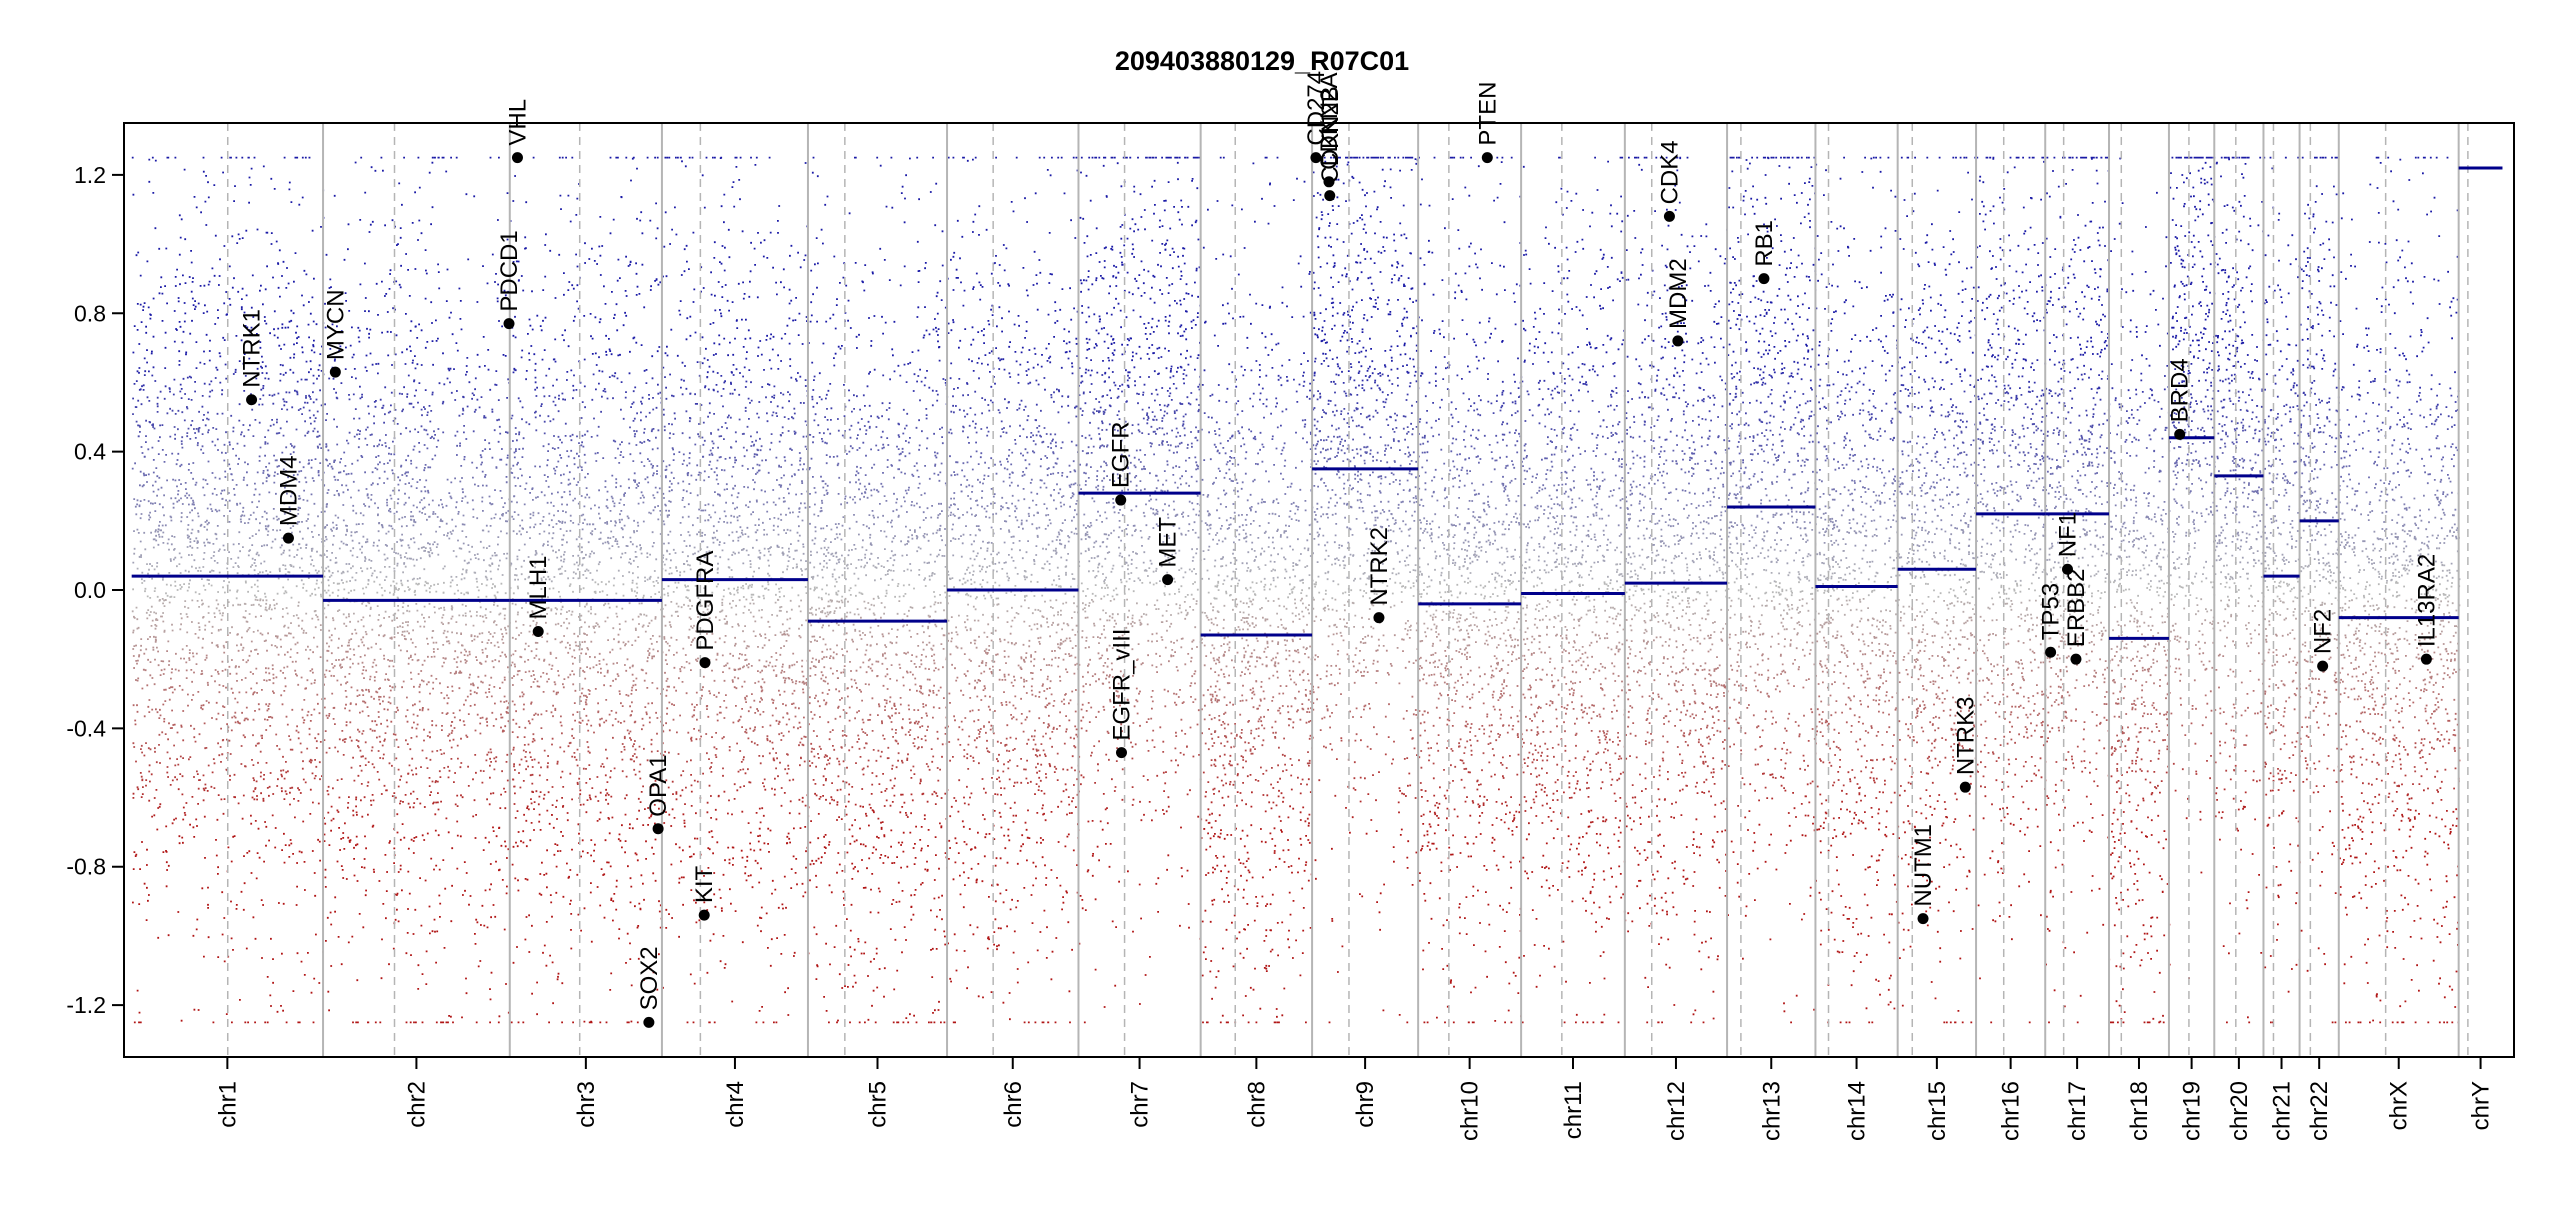 The image size is (2550, 1205). I want to click on gene-point-MET, so click(1168, 580).